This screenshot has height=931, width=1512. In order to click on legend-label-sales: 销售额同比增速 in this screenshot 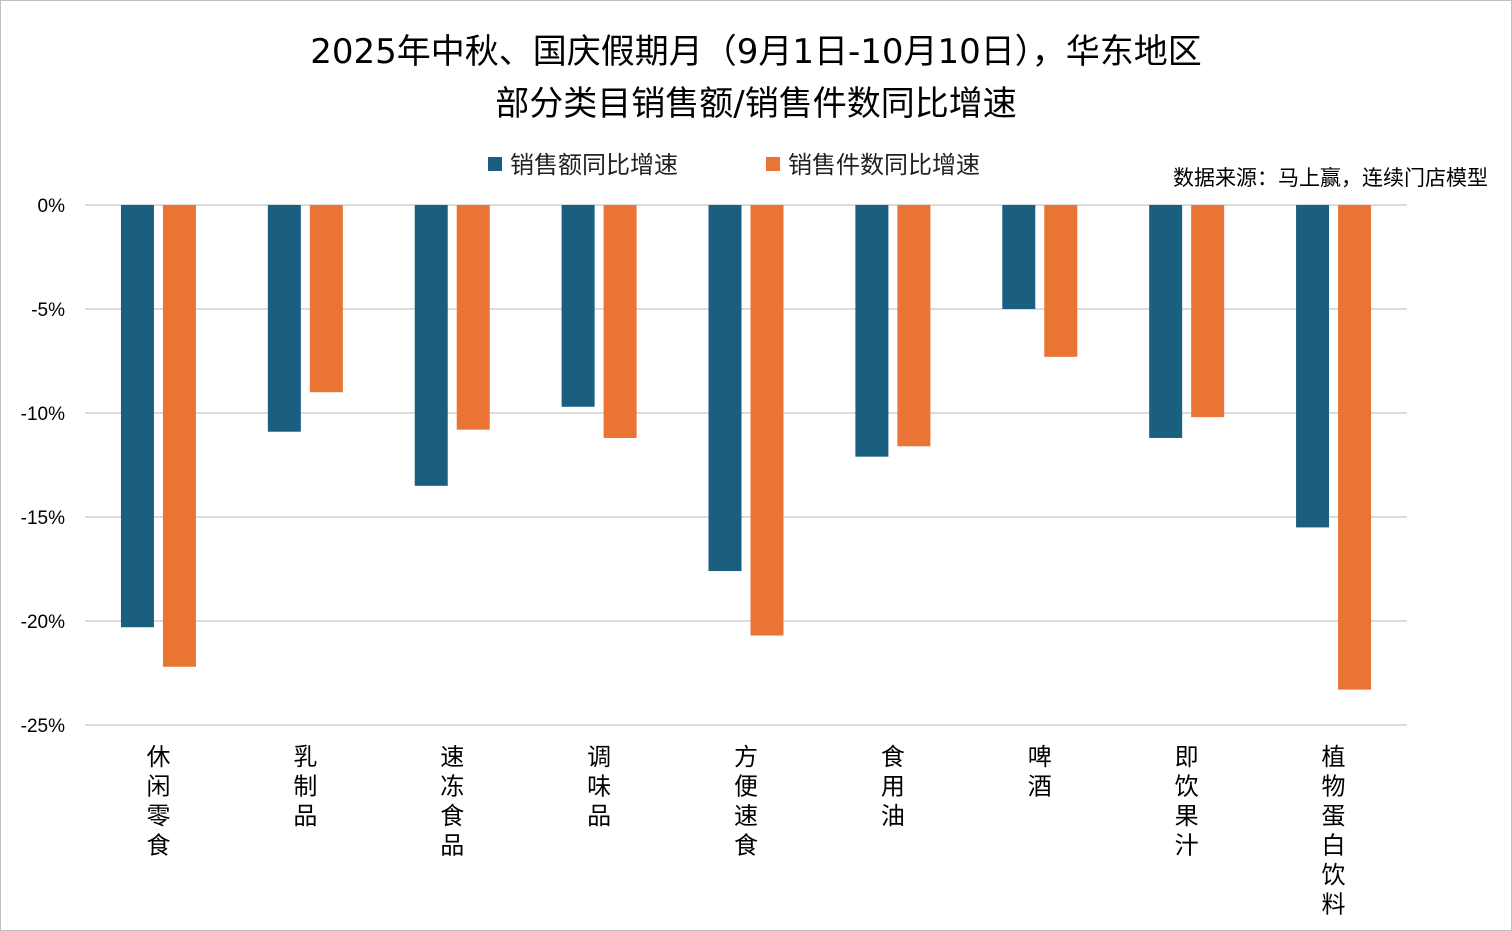, I will do `click(594, 165)`.